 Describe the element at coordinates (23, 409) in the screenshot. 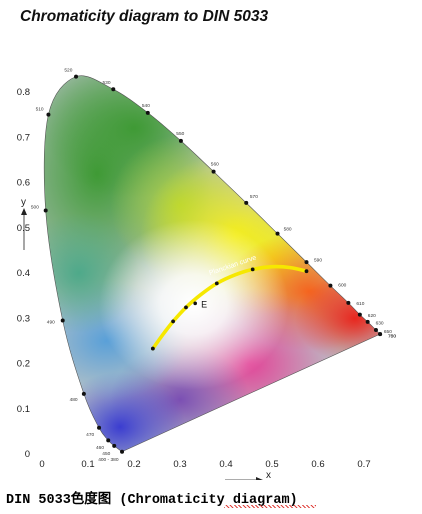

I see `y-tick-label: 0.1` at that location.